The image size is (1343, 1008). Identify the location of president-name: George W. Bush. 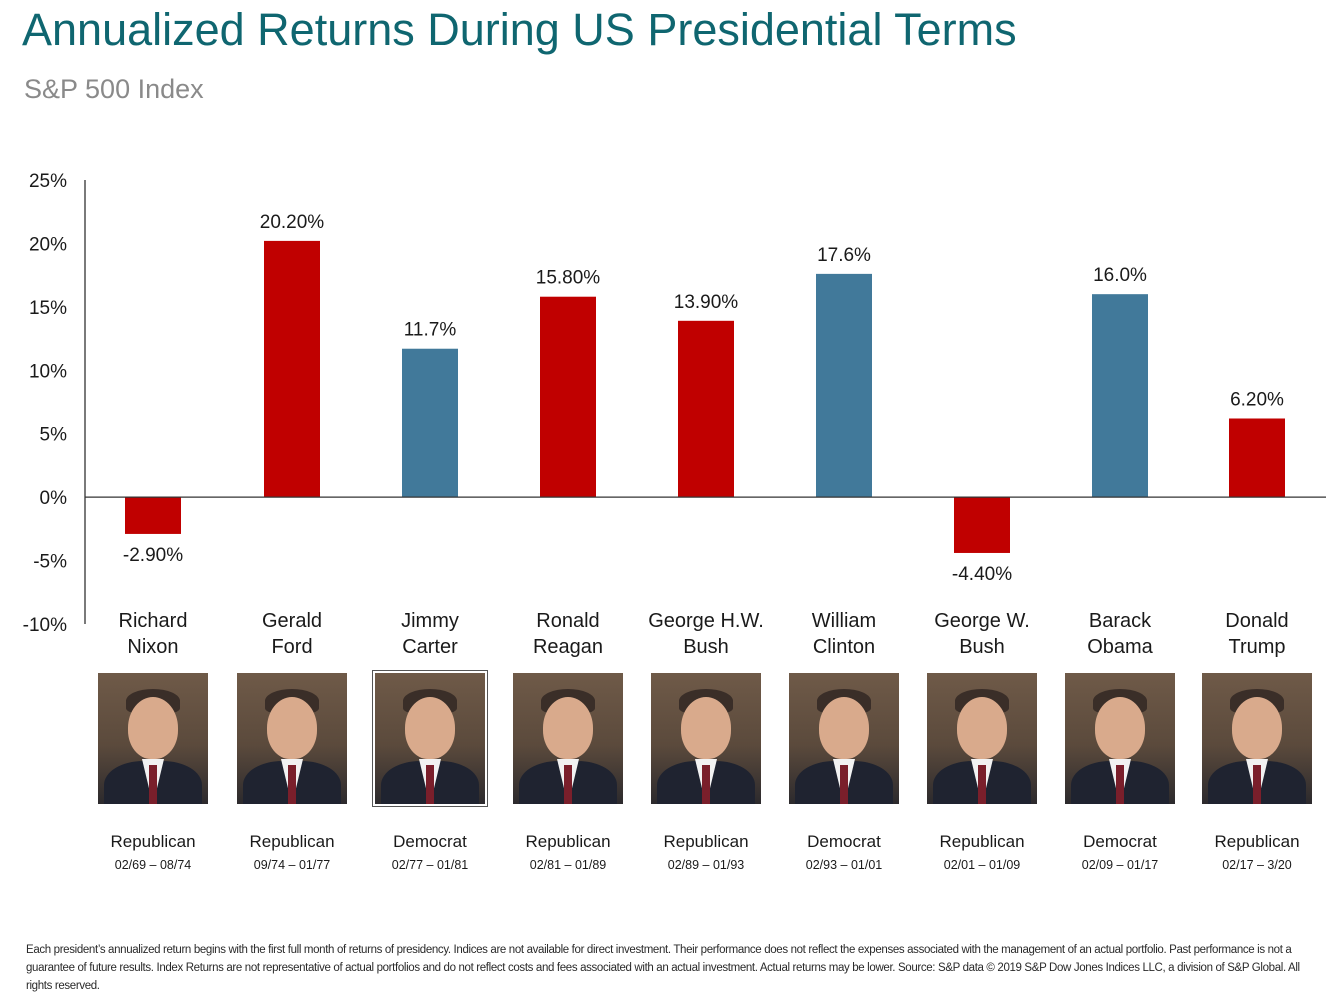
(982, 634).